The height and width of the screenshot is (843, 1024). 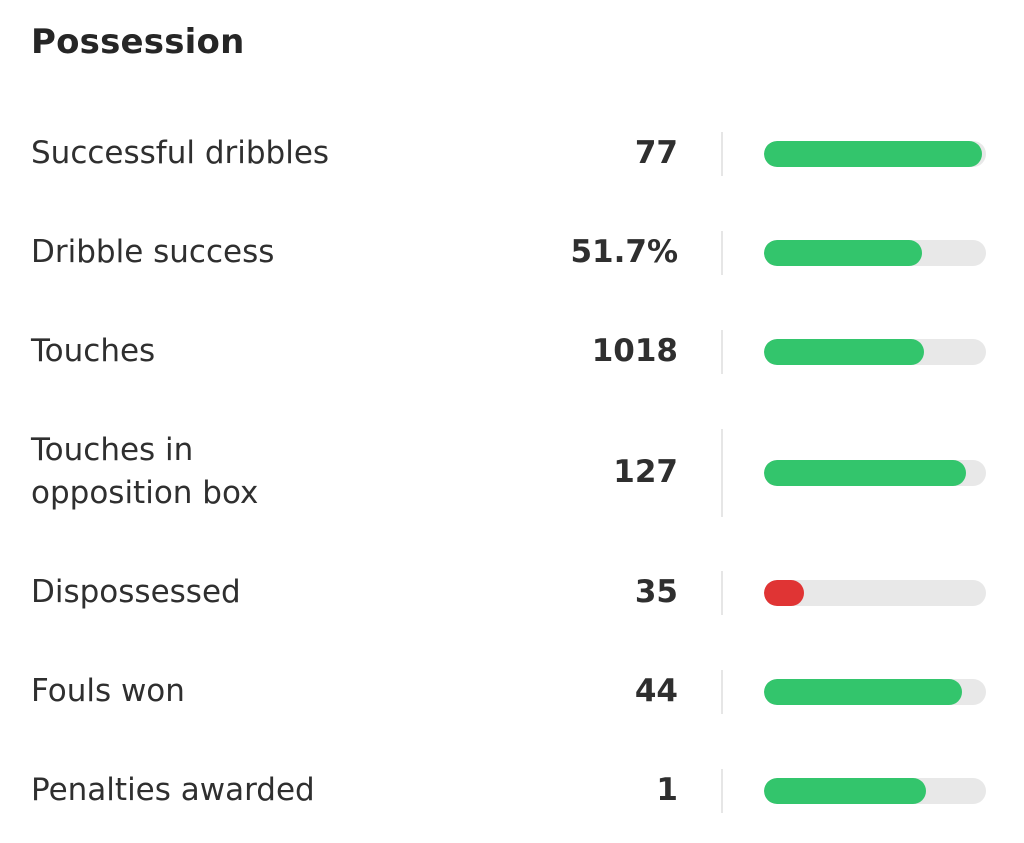 I want to click on section-title: Possession, so click(x=138, y=42).